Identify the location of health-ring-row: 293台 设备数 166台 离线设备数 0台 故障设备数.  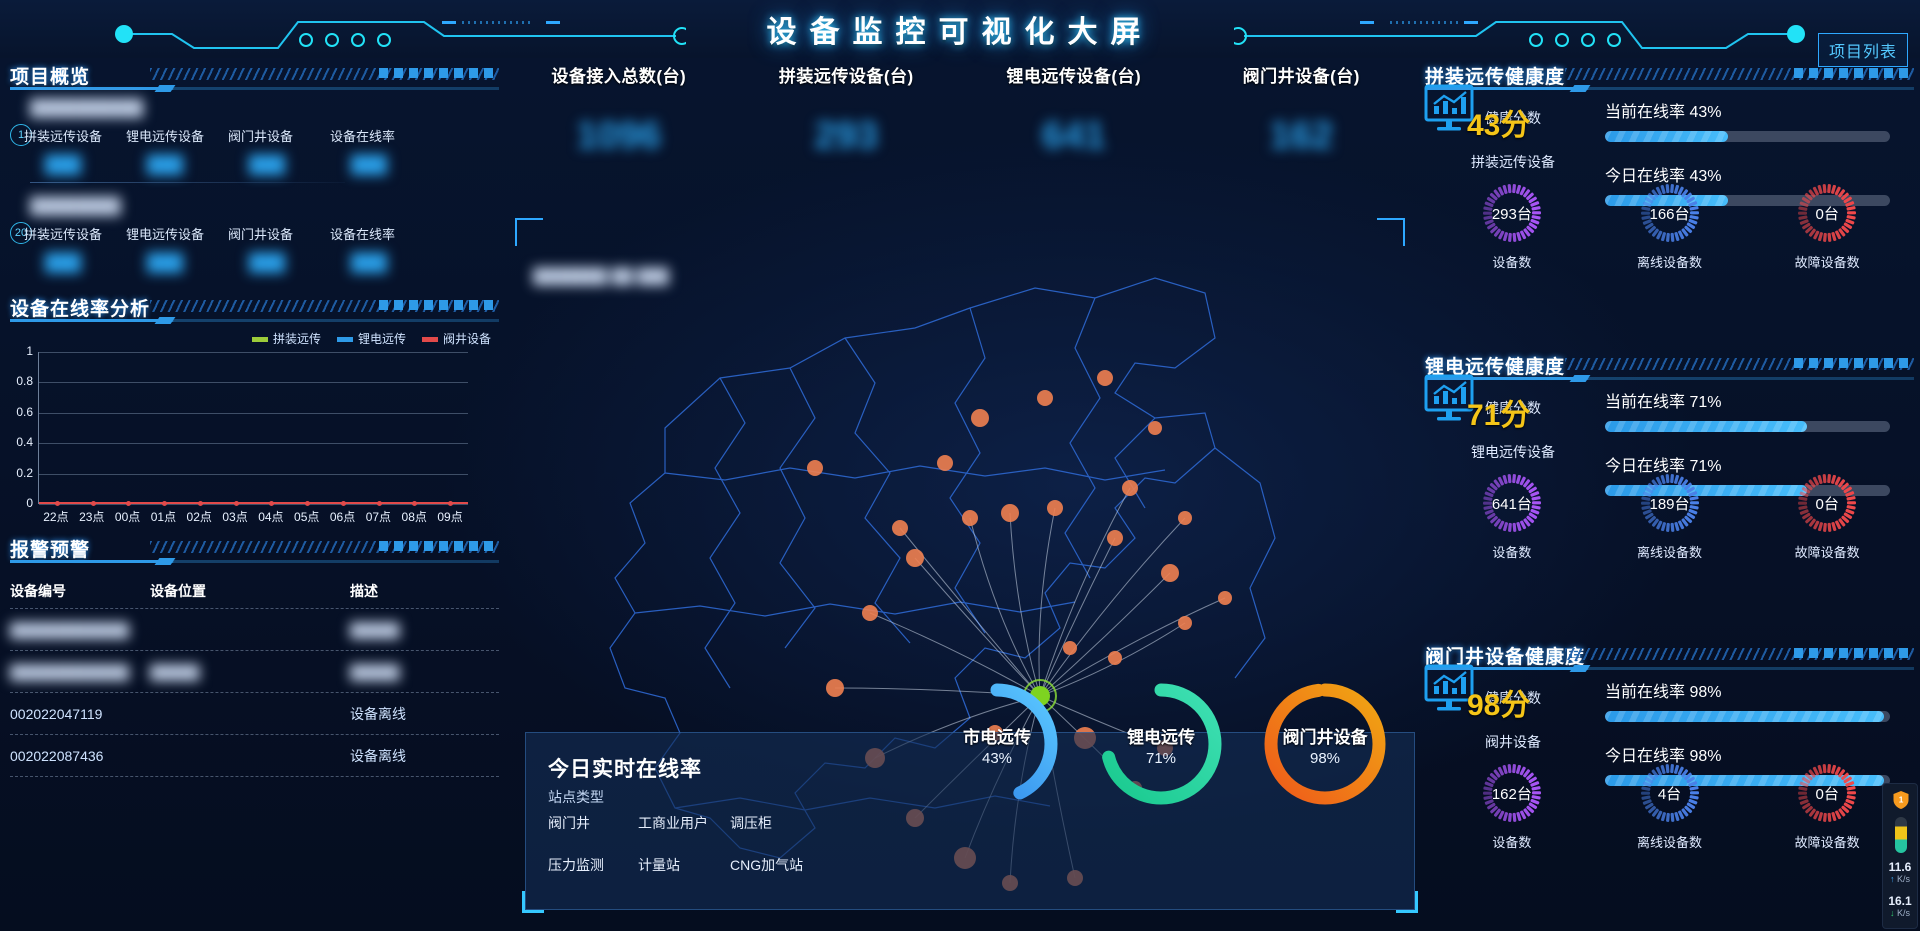
(1669, 226).